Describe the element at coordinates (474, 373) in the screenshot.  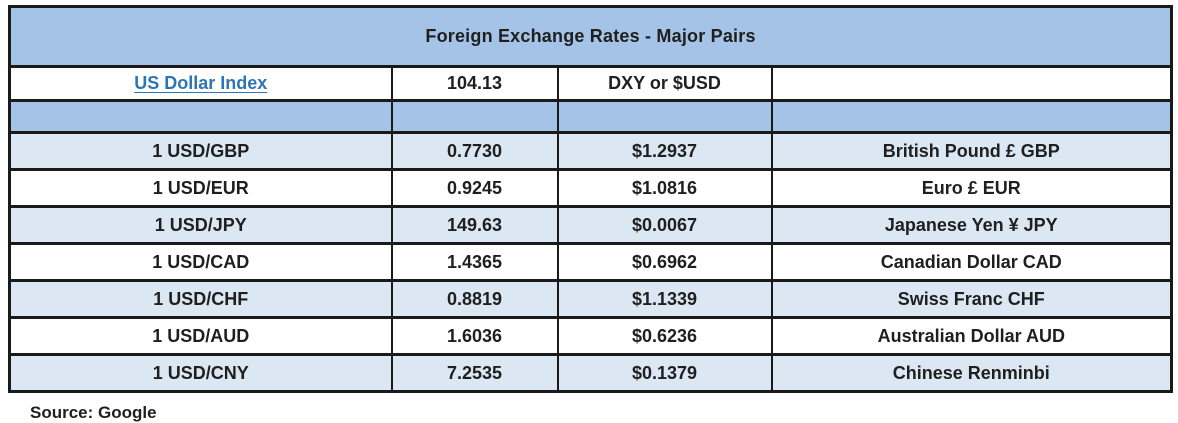
I see `rate-cell: 7.2535` at that location.